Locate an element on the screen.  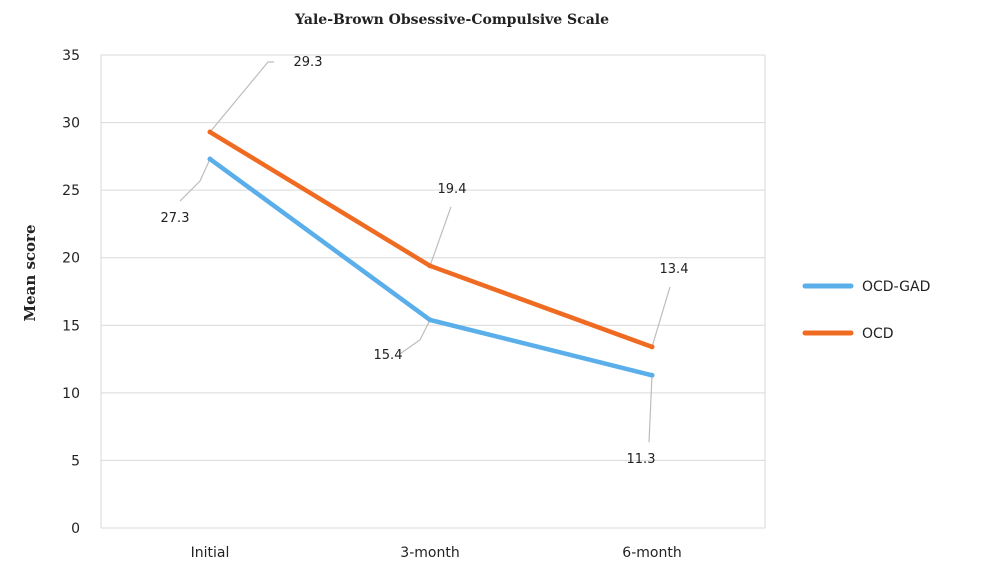
y-tick-label: 35 is located at coordinates (71, 56).